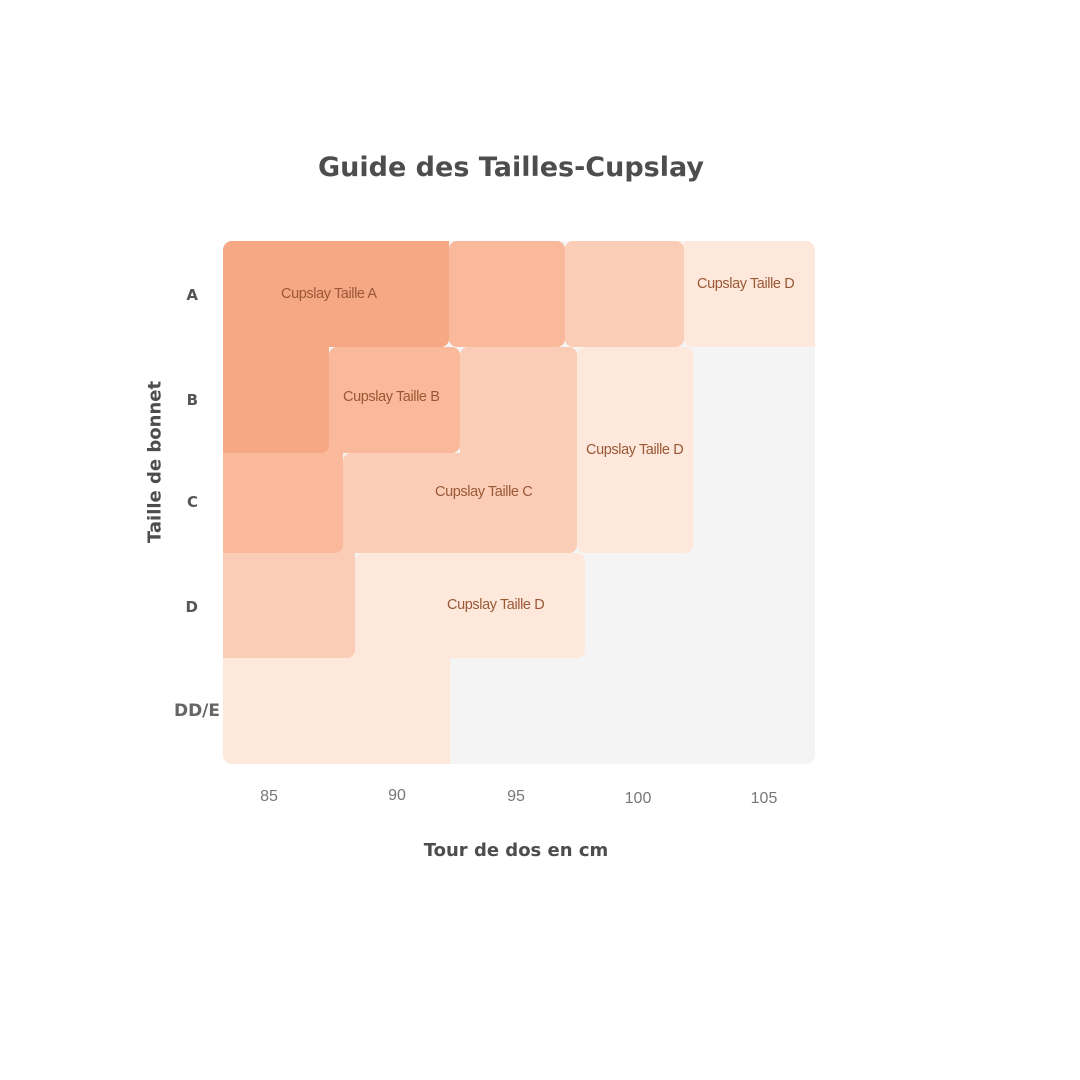 Image resolution: width=1080 pixels, height=1080 pixels. I want to click on region-label-a: Cupslay Taille A, so click(329, 294).